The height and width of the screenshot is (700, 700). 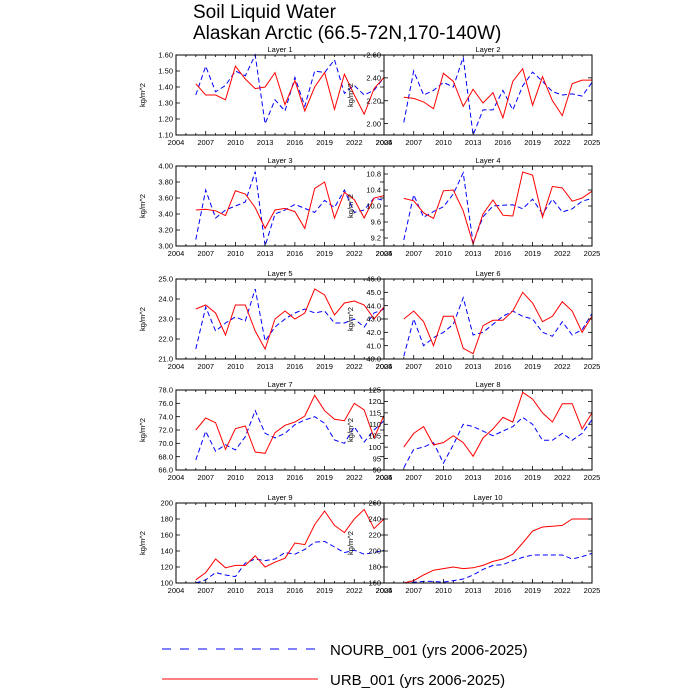 What do you see at coordinates (279, 497) in the screenshot?
I see `panel-title: Layer 9` at bounding box center [279, 497].